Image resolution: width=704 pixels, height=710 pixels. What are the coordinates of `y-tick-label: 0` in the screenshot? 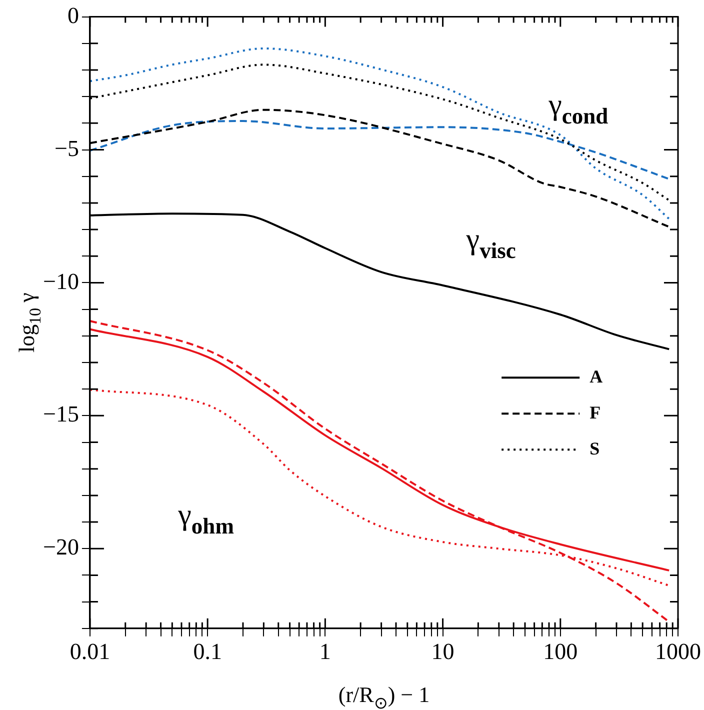 It's located at (73, 15).